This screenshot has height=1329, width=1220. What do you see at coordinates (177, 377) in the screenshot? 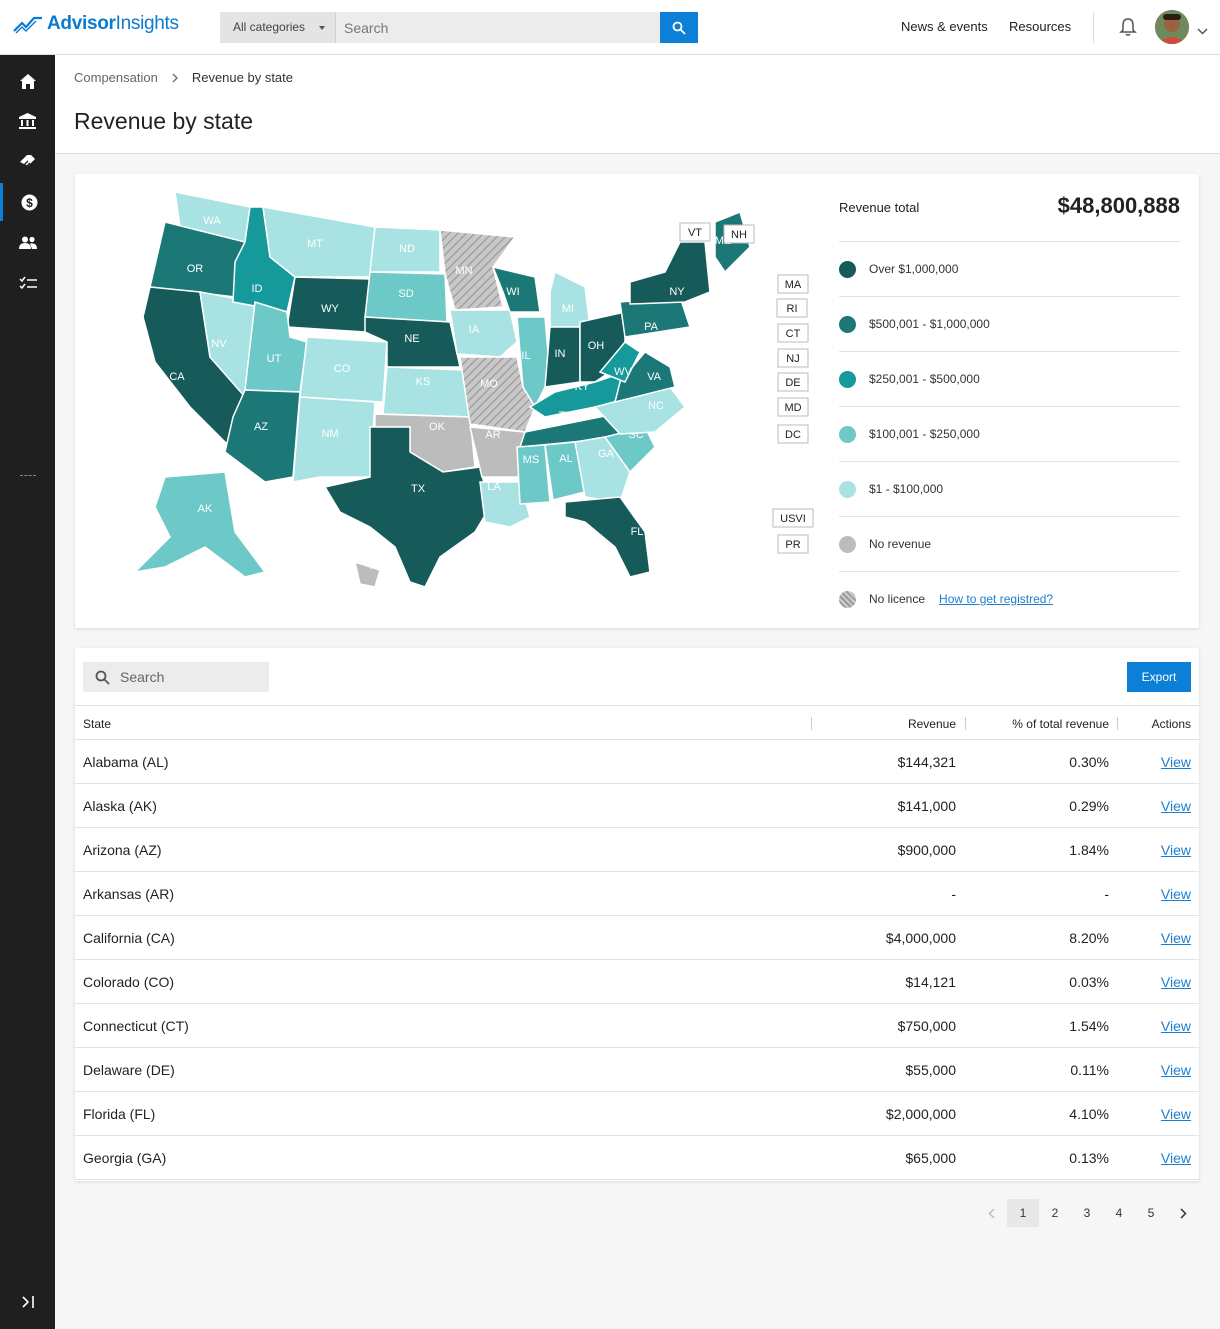
I see `state-label: CA` at bounding box center [177, 377].